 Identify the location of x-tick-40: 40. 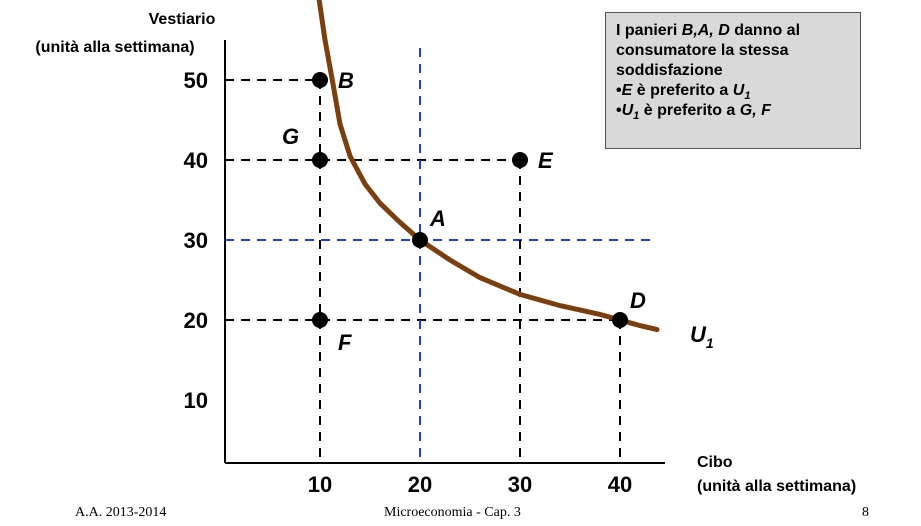
(620, 484).